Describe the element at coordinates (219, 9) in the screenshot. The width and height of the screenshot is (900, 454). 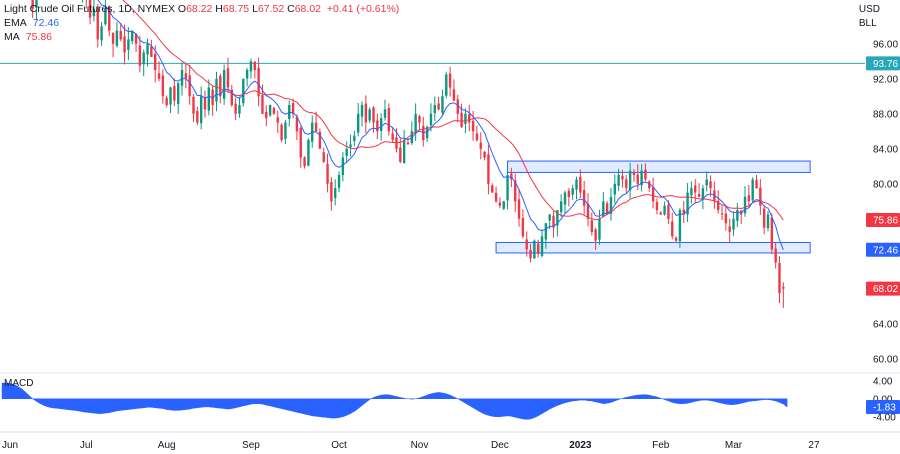
I see `high-label: H` at that location.